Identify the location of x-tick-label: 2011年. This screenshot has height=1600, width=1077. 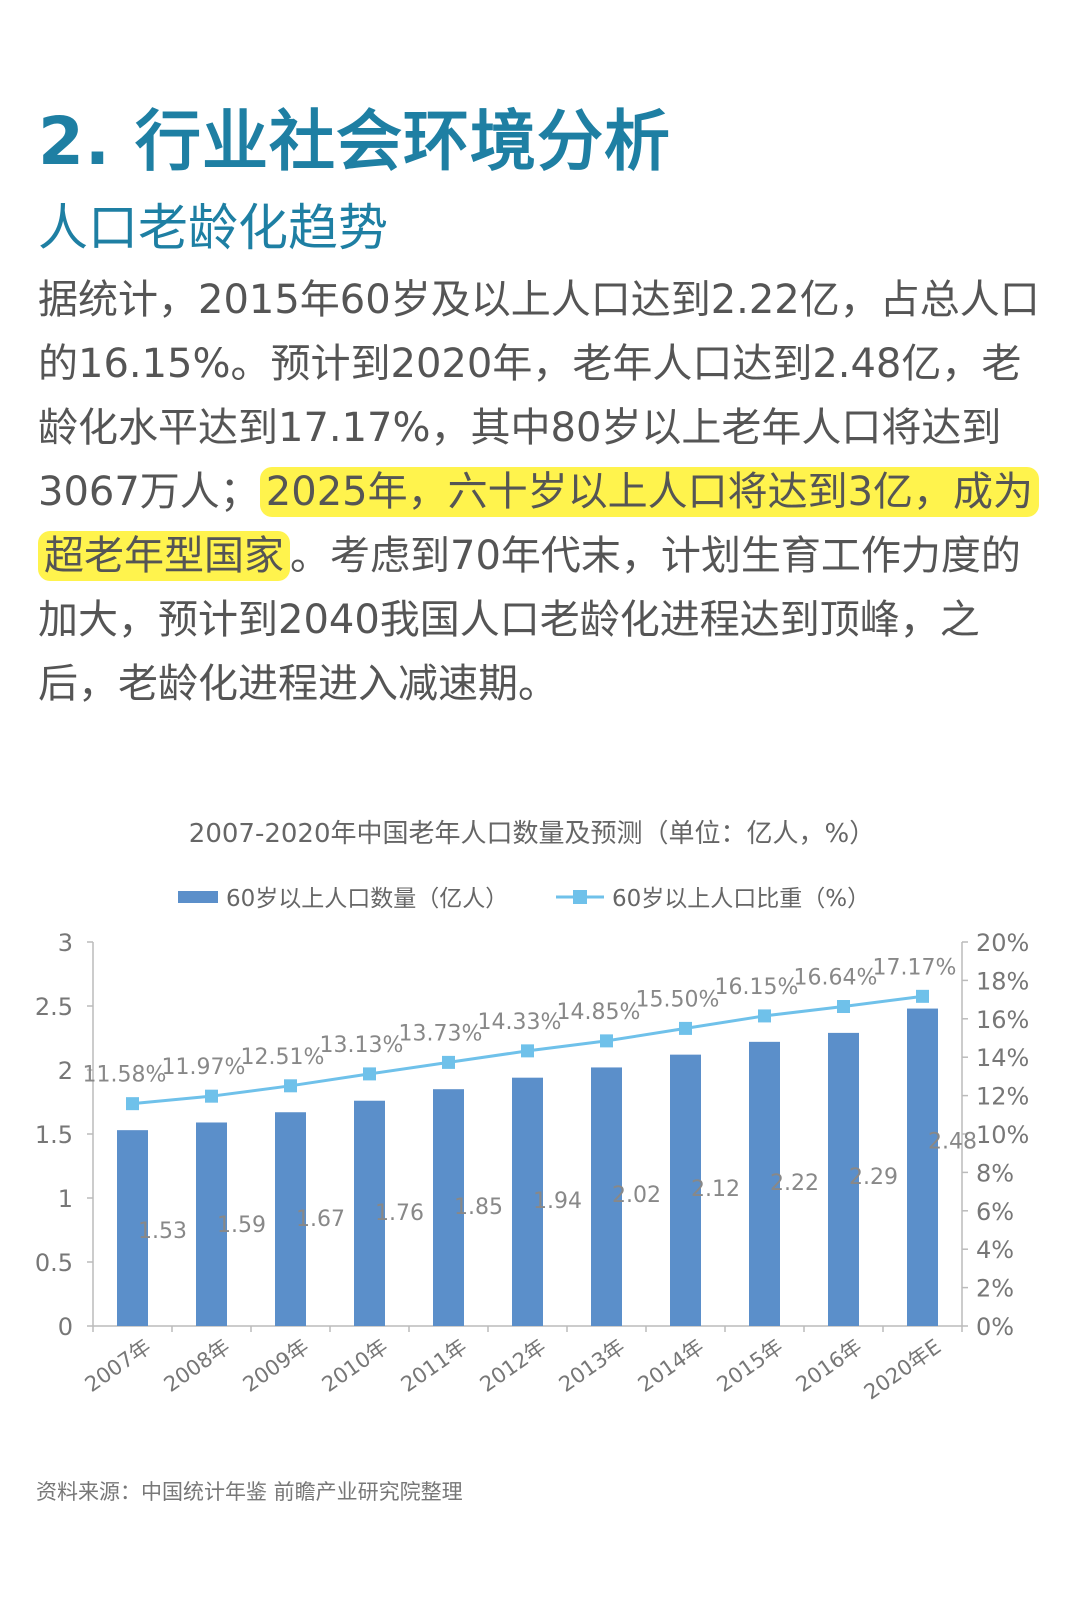
(434, 1365).